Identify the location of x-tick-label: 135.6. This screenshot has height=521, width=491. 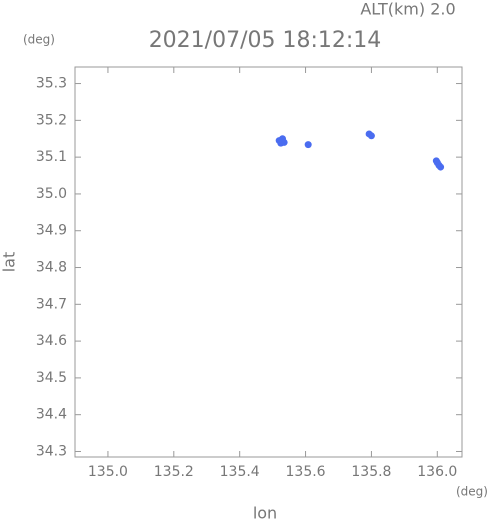
(306, 472).